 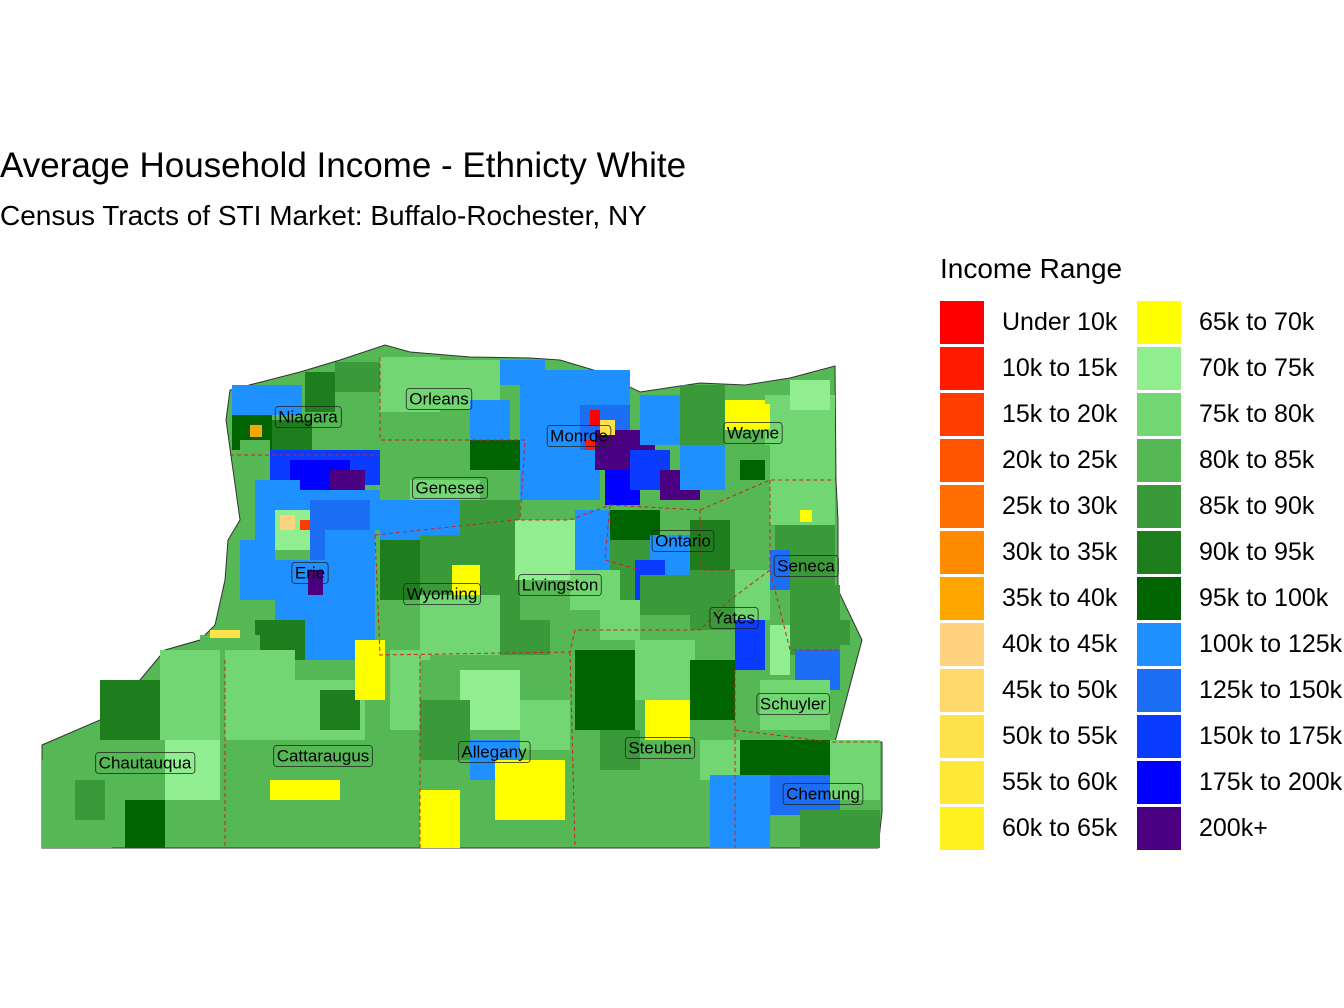 I want to click on legend-label: 15k to 20k, so click(x=1060, y=414).